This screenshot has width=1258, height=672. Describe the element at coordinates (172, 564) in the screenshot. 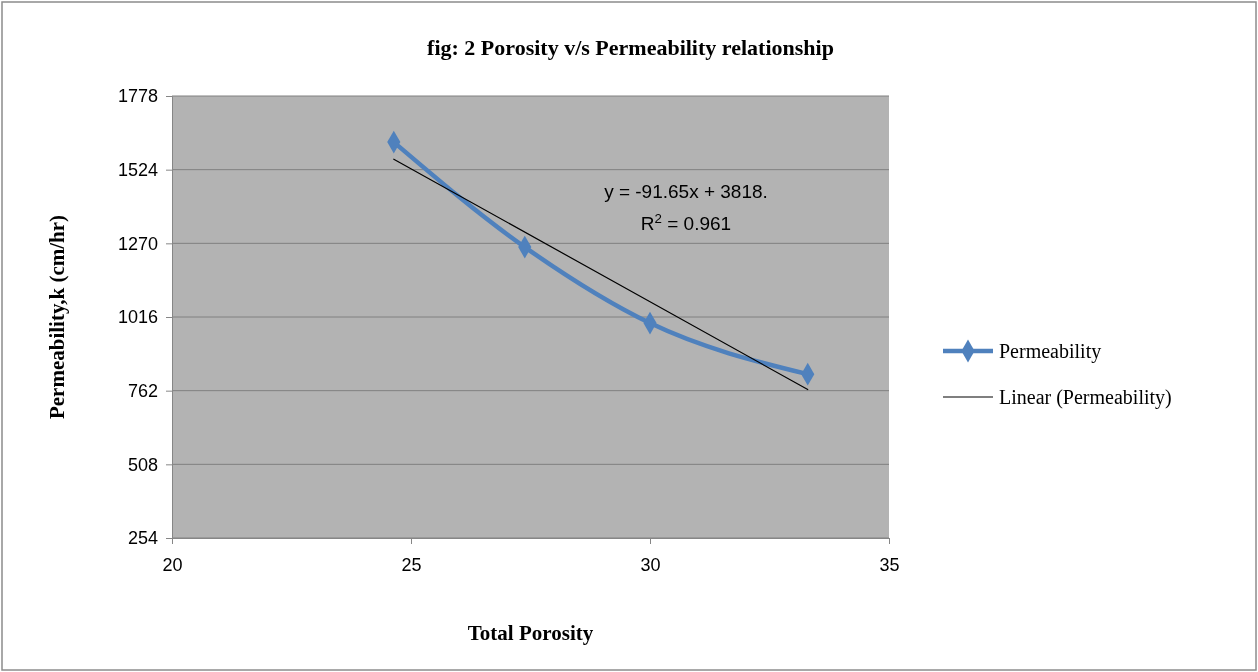

I see `x-tick-label: 20` at that location.